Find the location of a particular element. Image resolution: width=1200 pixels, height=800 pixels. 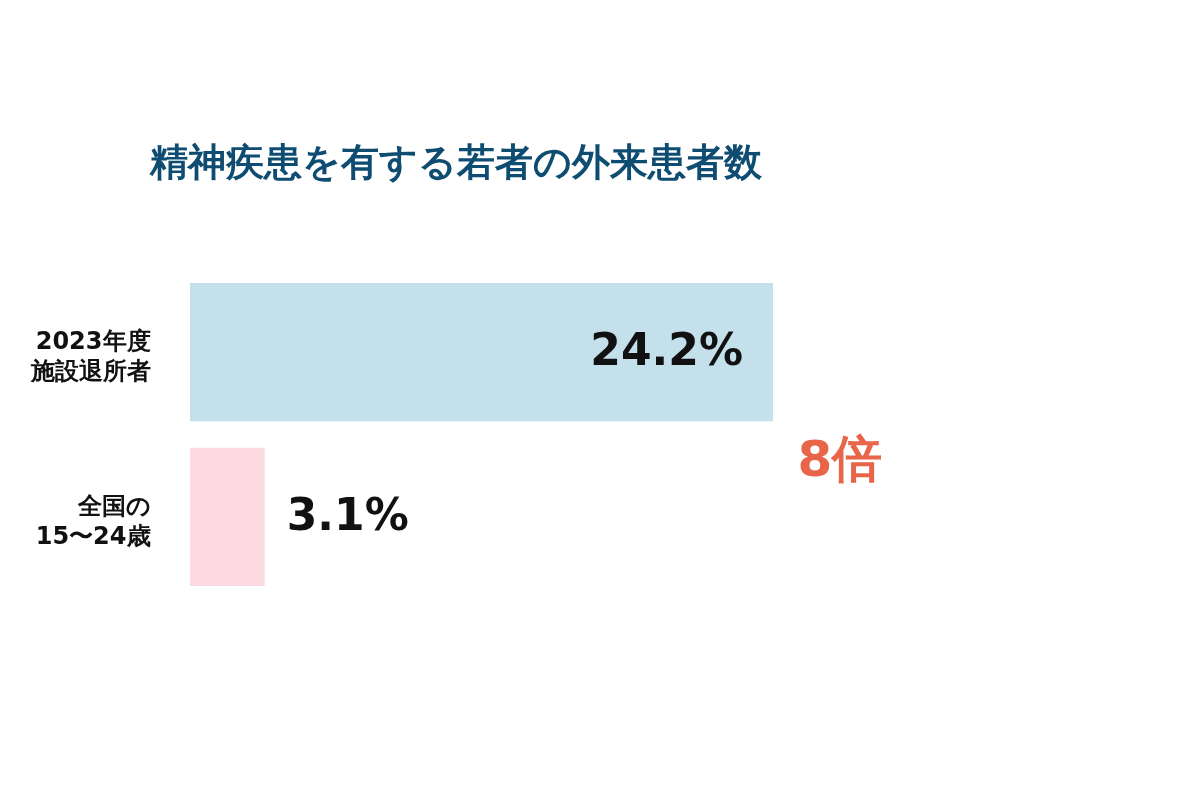

y-tick-label: 全国の15〜24歳 is located at coordinates (93, 520).